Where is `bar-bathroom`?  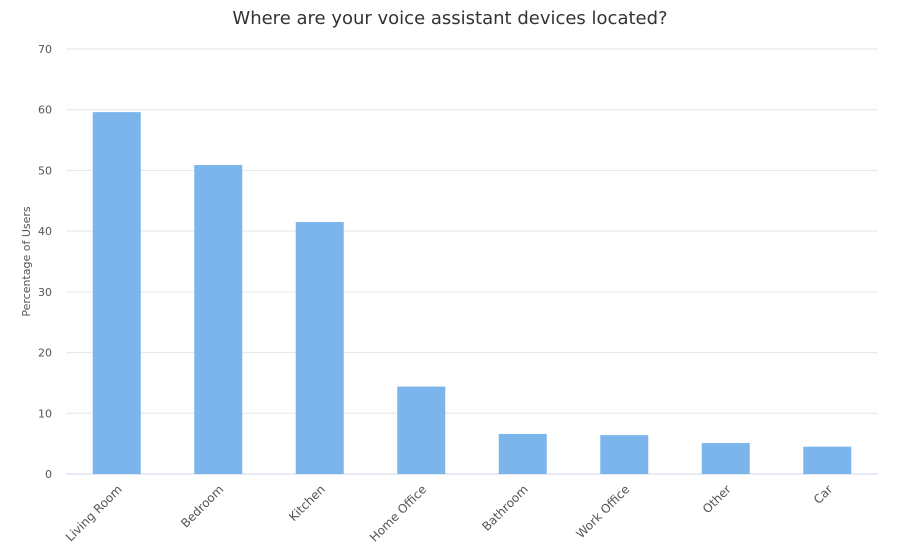
bar-bathroom is located at coordinates (522, 453).